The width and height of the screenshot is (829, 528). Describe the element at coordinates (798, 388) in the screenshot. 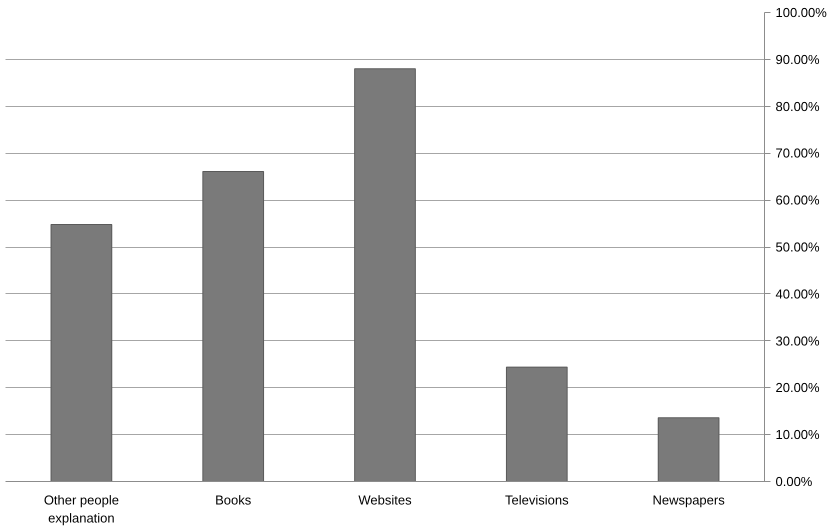

I see `y-tick-label: 20.00%` at that location.